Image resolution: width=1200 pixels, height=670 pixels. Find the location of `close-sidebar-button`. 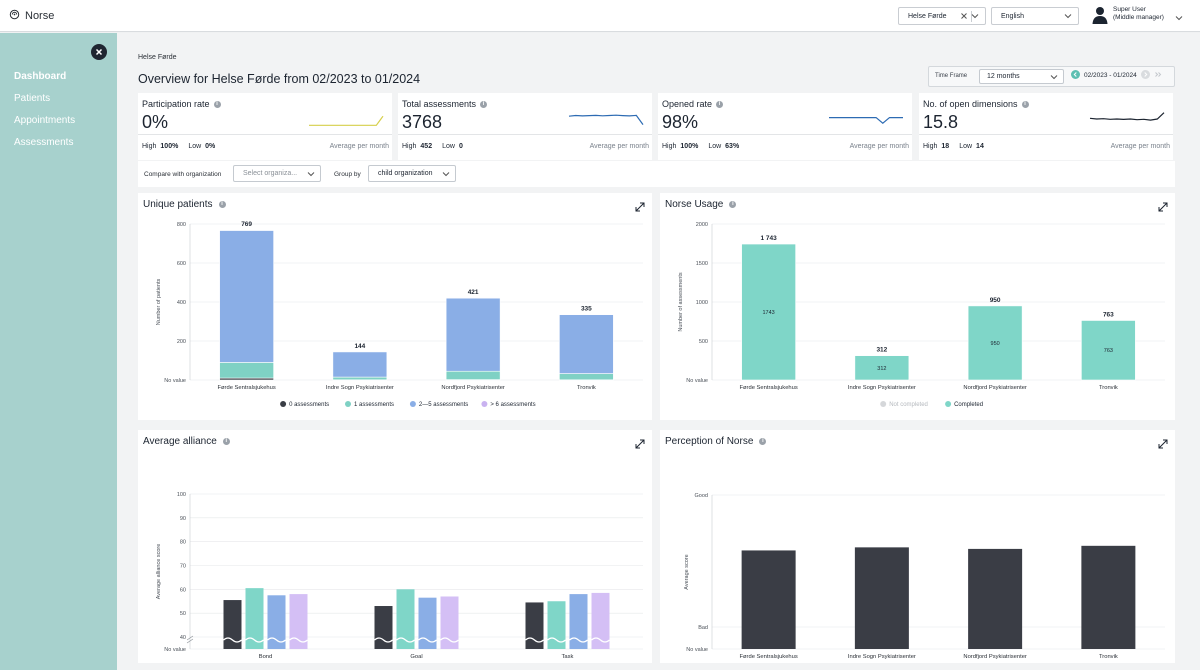

close-sidebar-button is located at coordinates (99, 52).